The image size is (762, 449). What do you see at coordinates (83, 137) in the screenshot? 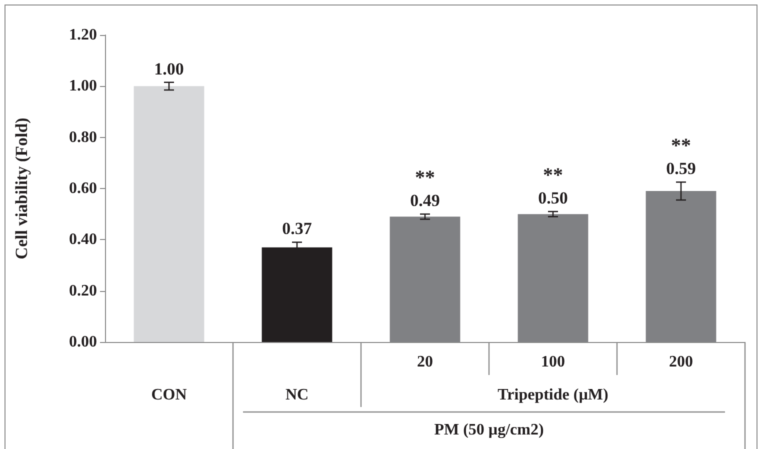
I see `y-tick-label: 0.80` at bounding box center [83, 137].